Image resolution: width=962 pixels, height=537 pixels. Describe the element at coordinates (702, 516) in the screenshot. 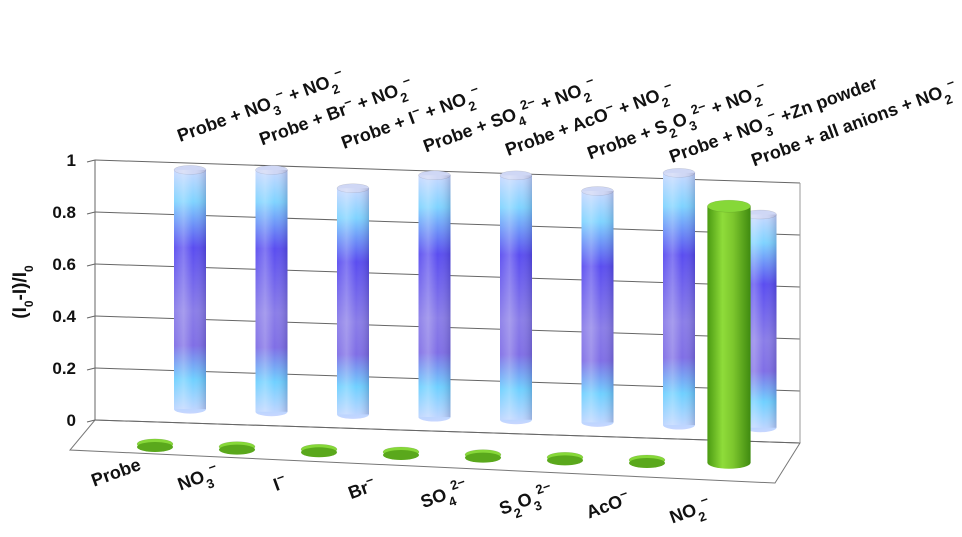

I see `category-label-sub: 2` at that location.